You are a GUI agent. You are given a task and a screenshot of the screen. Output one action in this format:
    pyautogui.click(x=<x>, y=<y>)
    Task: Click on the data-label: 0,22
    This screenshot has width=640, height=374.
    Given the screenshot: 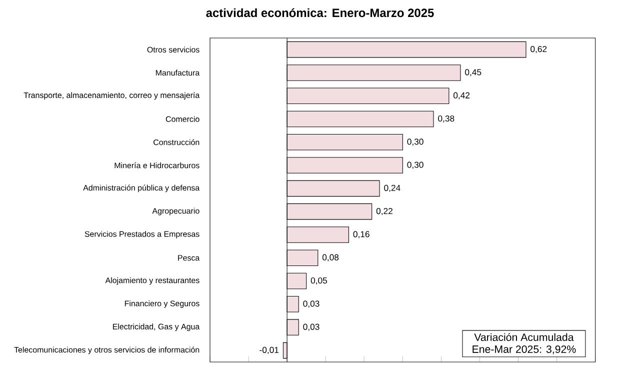 What is the action you would take?
    pyautogui.click(x=384, y=212)
    